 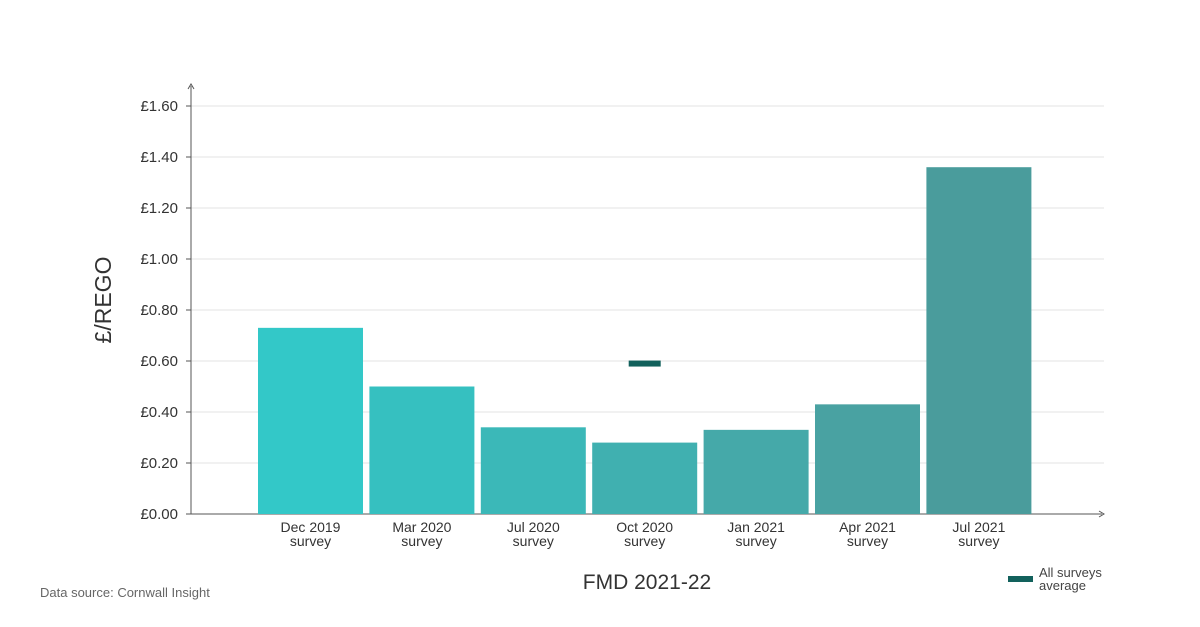 I want to click on y-tick-label: £0.40, so click(x=159, y=412).